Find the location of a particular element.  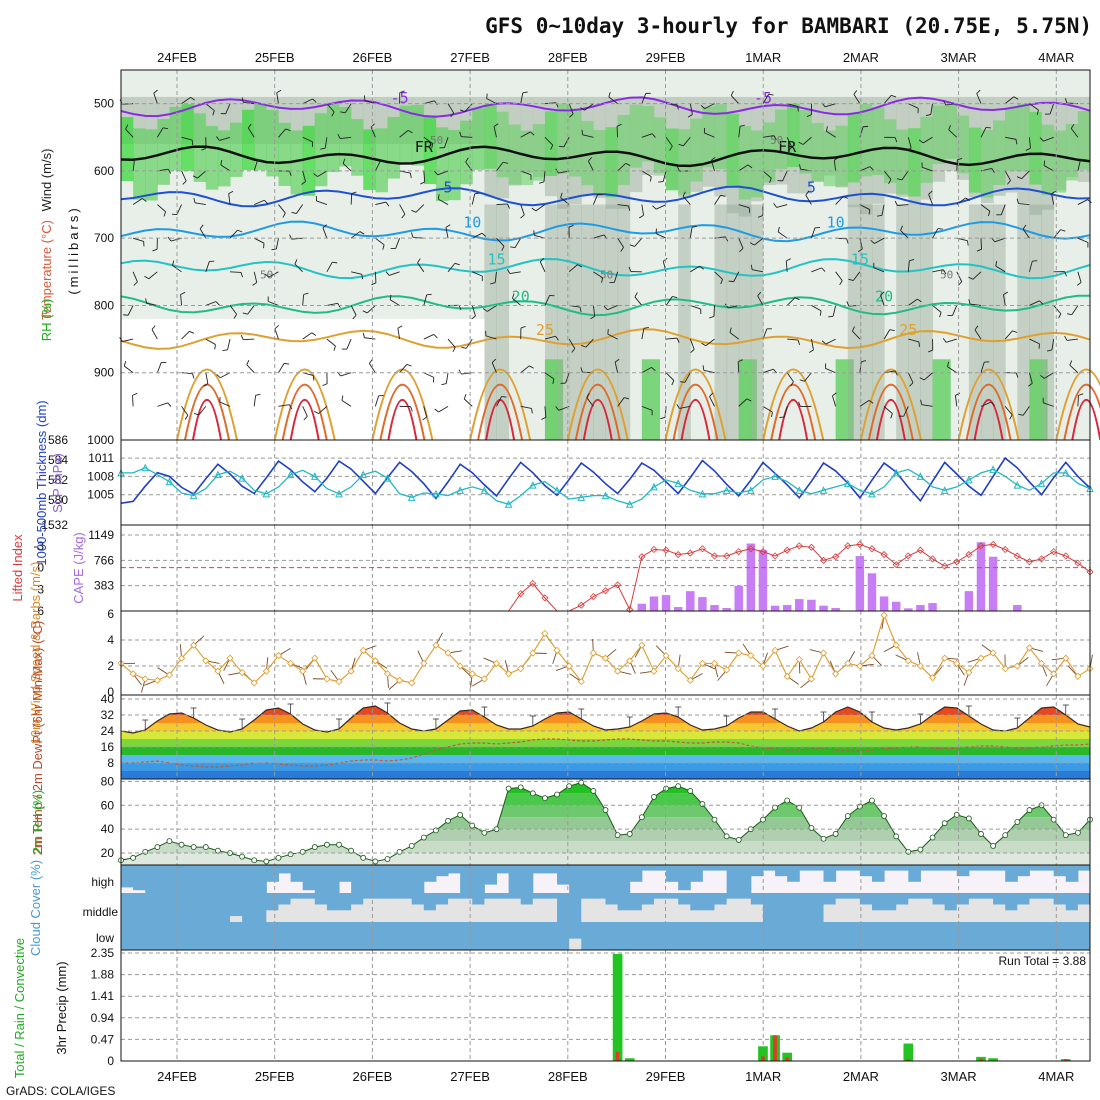

precip-tick-label: 2.35 is located at coordinates (103, 953).